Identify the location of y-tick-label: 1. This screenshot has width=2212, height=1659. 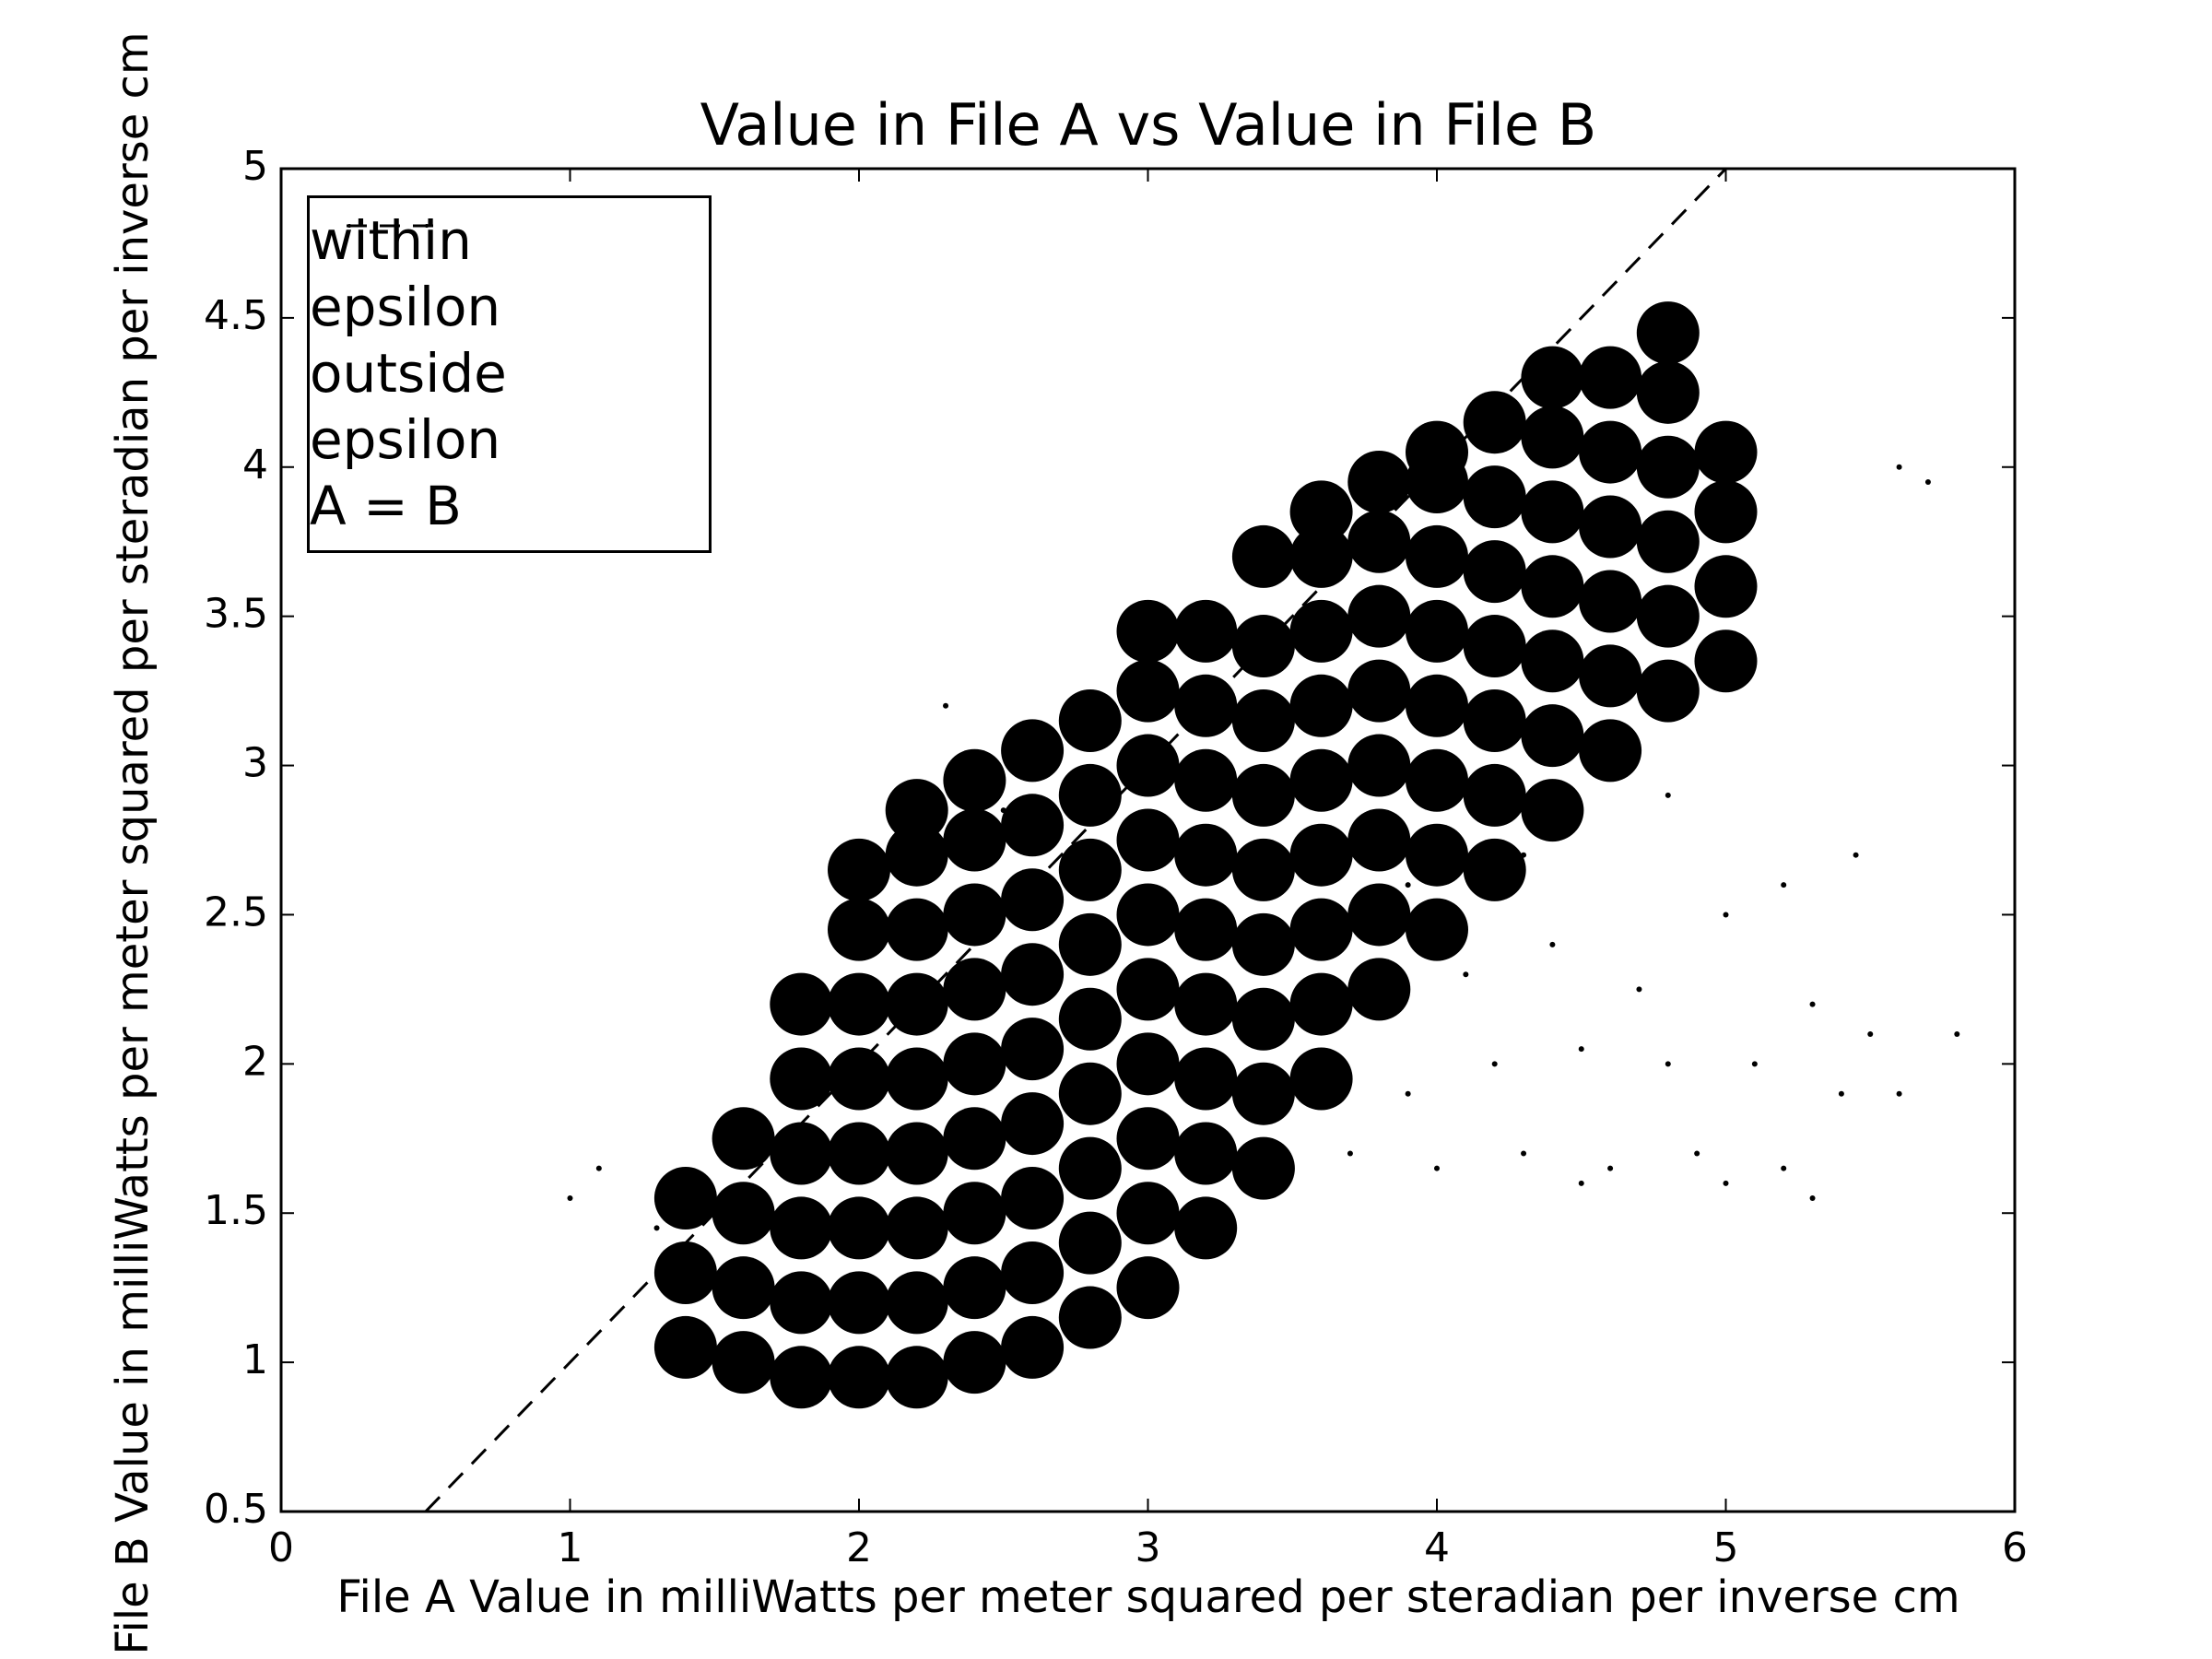
(255, 1359).